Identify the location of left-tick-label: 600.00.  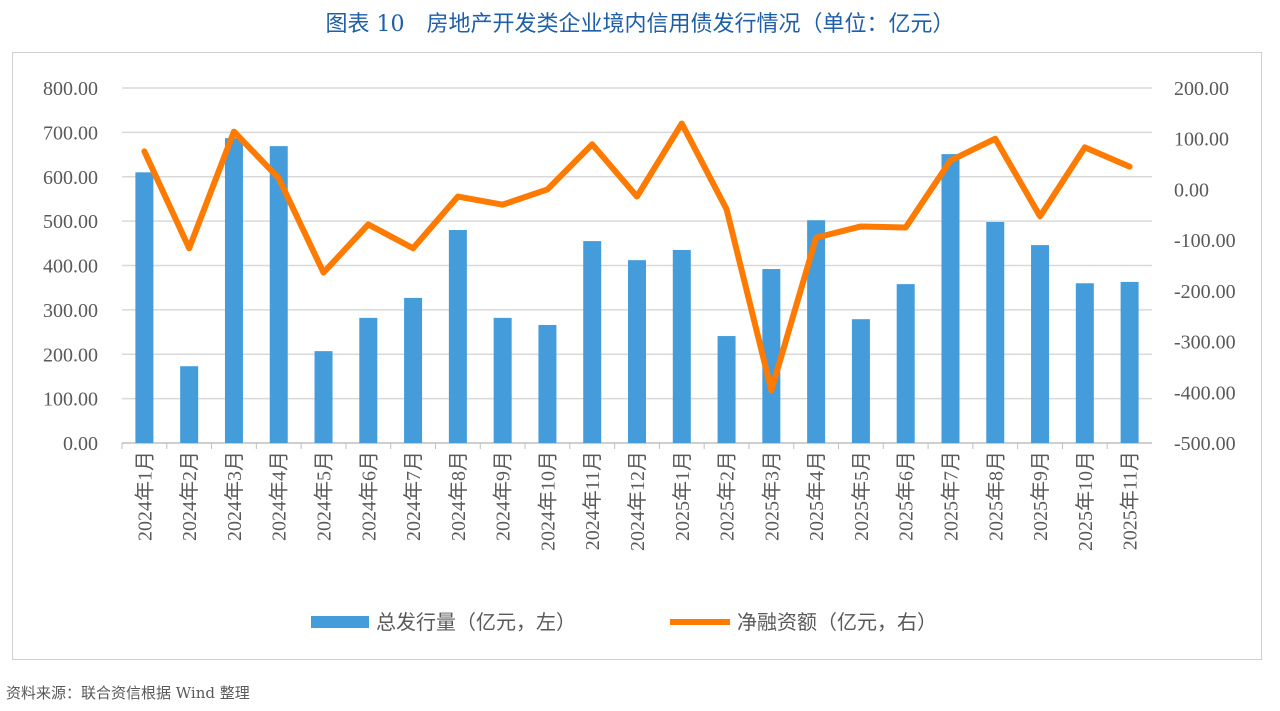
(70, 178).